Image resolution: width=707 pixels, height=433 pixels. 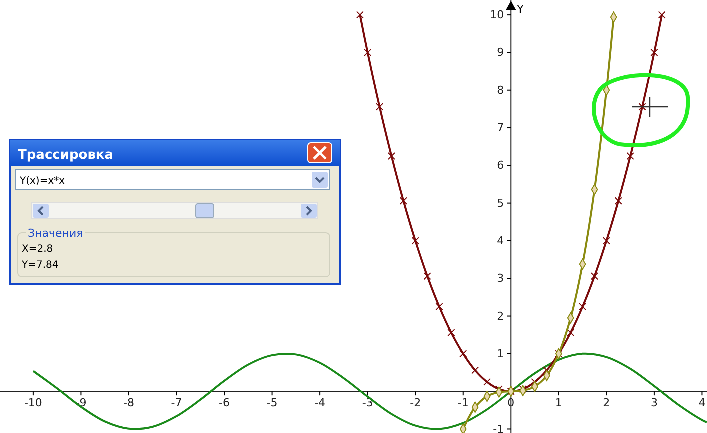 What do you see at coordinates (500, 53) in the screenshot?
I see `y-tick-label: 9` at bounding box center [500, 53].